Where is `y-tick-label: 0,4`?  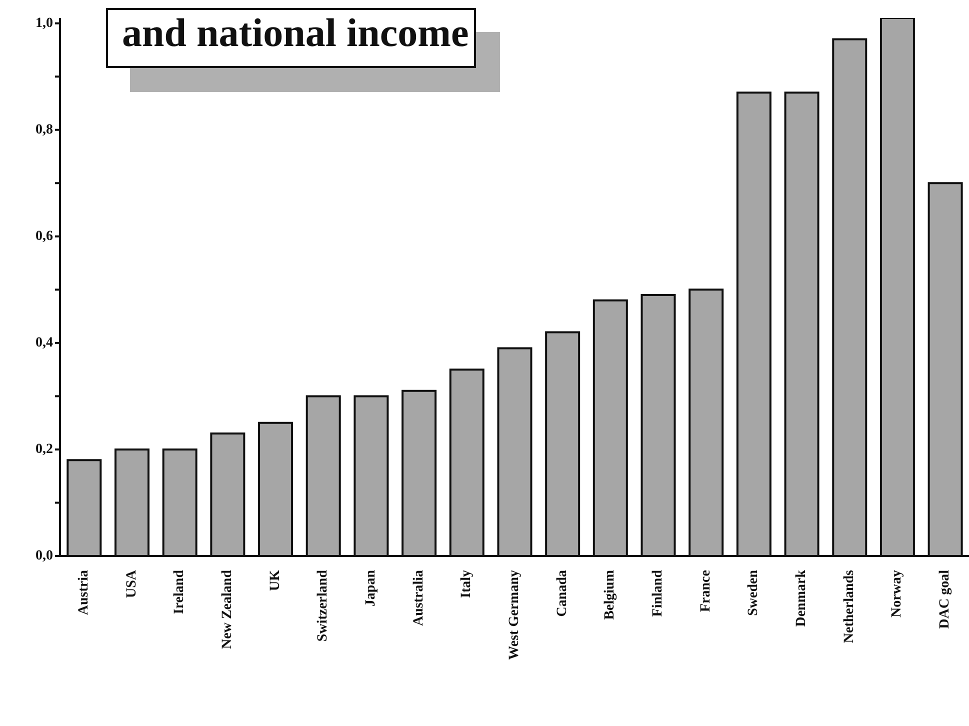 y-tick-label: 0,4 is located at coordinates (44, 342).